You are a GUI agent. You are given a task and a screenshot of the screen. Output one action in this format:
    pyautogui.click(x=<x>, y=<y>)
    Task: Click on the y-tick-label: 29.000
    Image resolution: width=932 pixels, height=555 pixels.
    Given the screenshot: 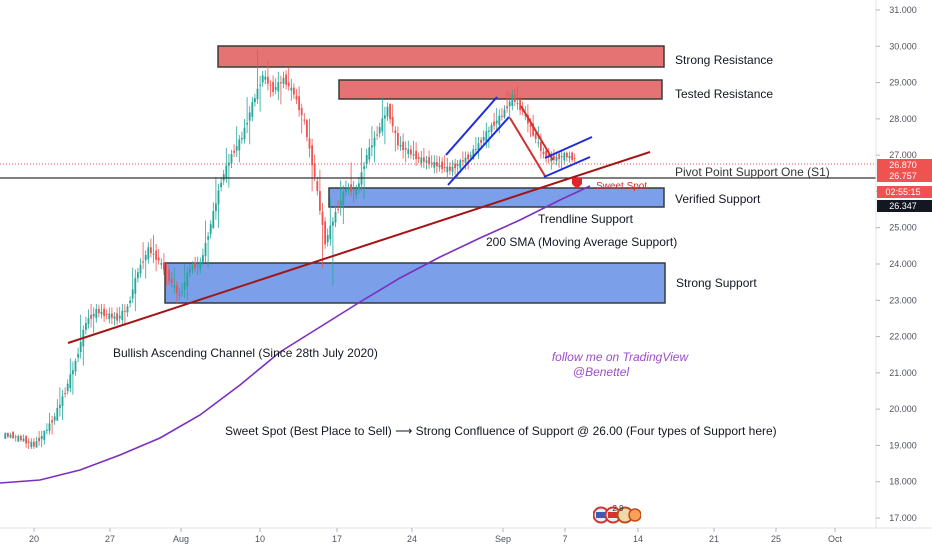 What is the action you would take?
    pyautogui.click(x=903, y=83)
    